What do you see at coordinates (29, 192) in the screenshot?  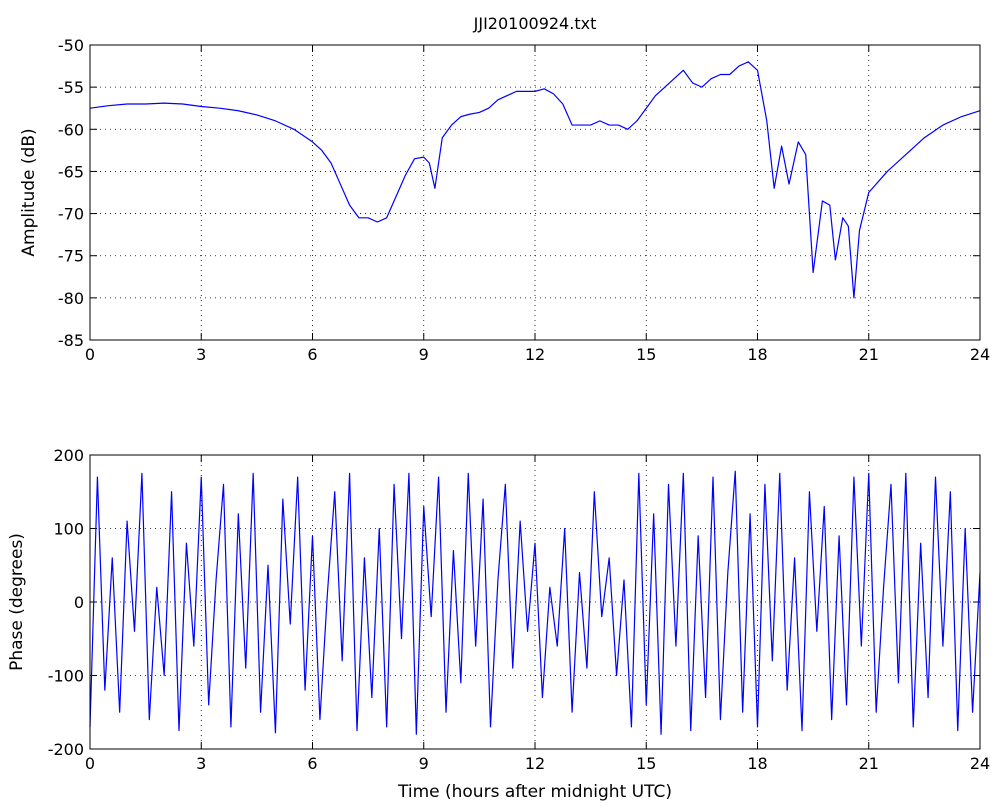 I see `y-axis-label: Amplitude (dB)` at bounding box center [29, 192].